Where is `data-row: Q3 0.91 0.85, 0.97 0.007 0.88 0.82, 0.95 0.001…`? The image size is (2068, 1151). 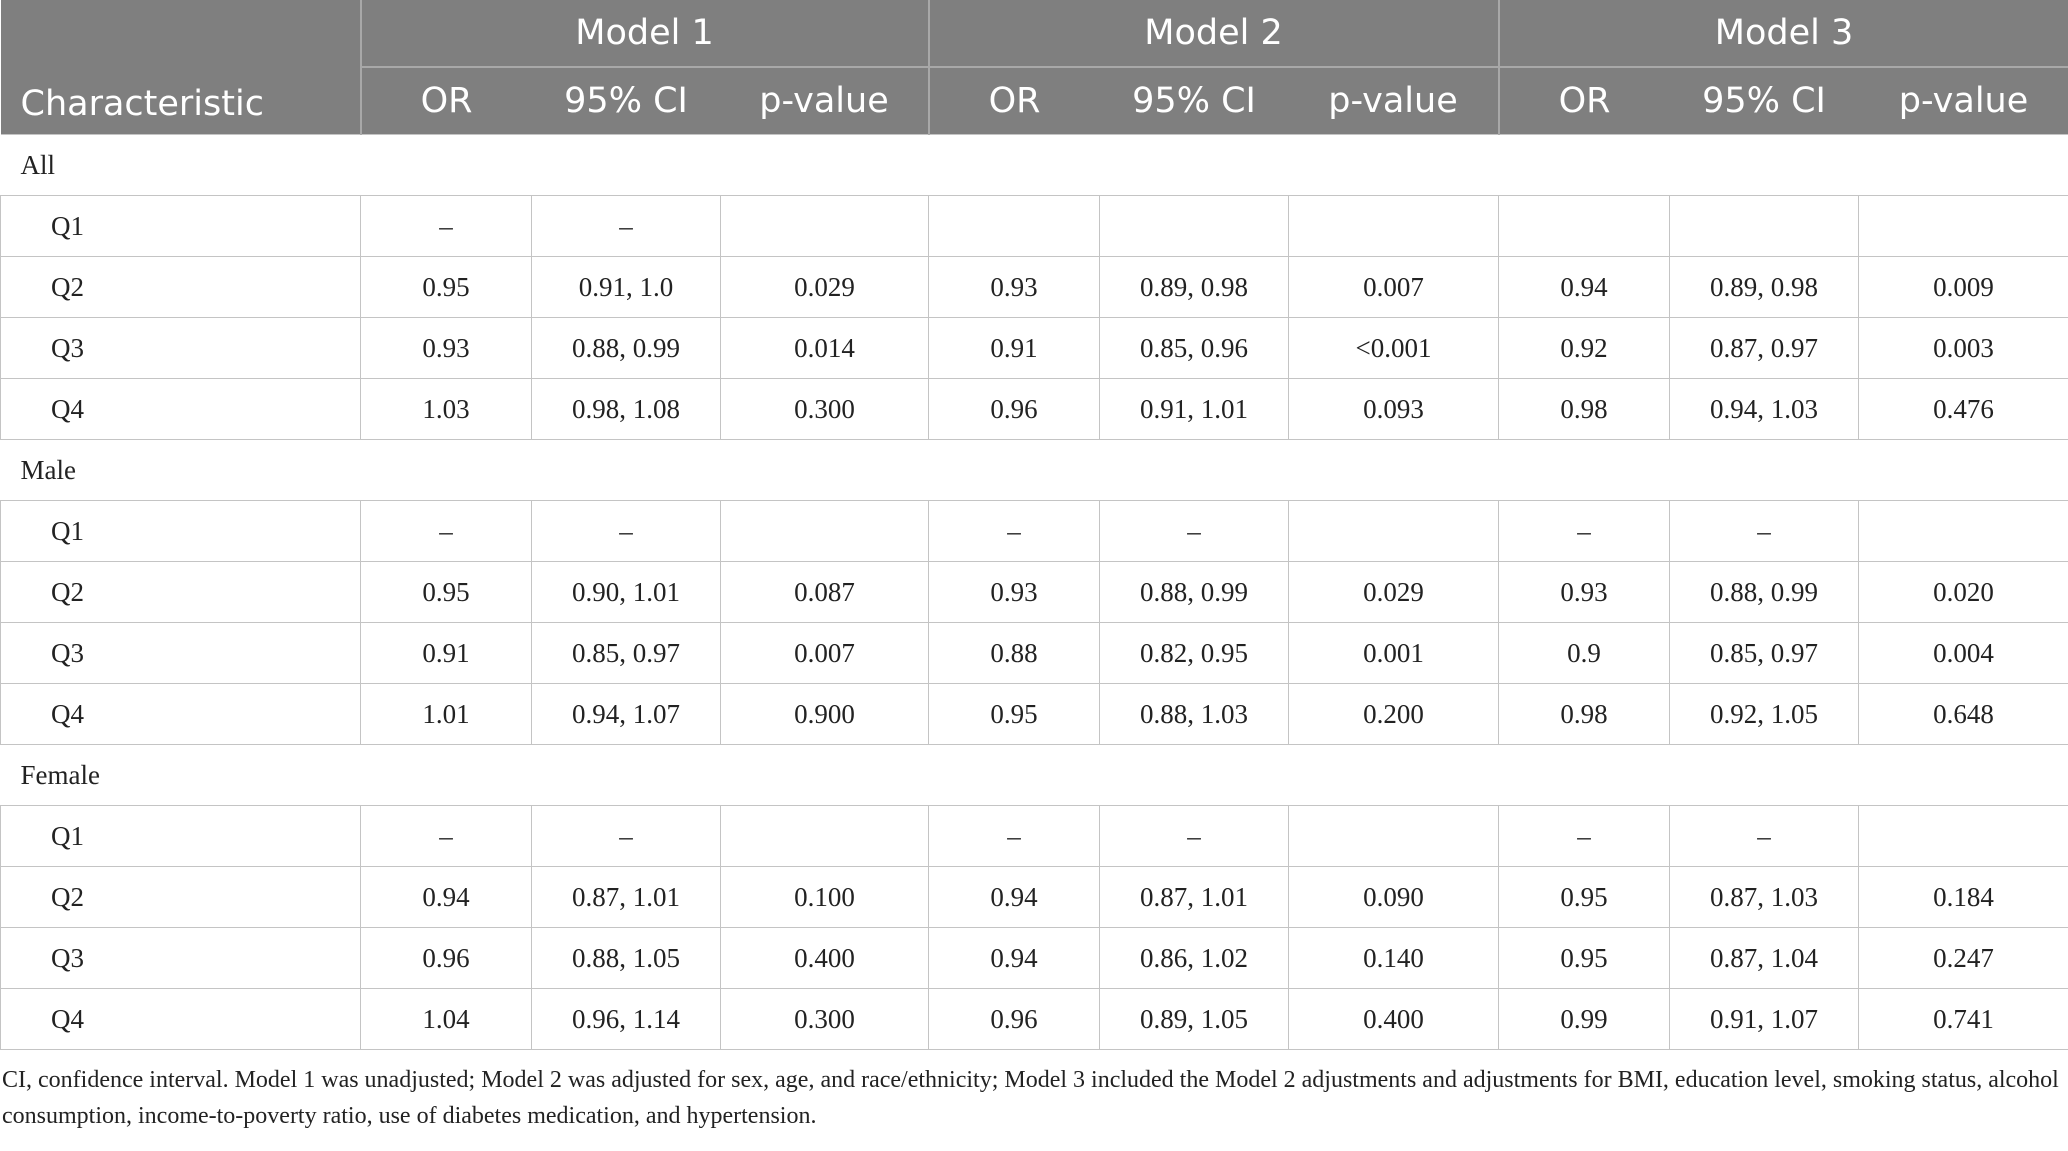 data-row: Q3 0.91 0.85, 0.97 0.007 0.88 0.82, 0.95 0.001… is located at coordinates (1034, 653).